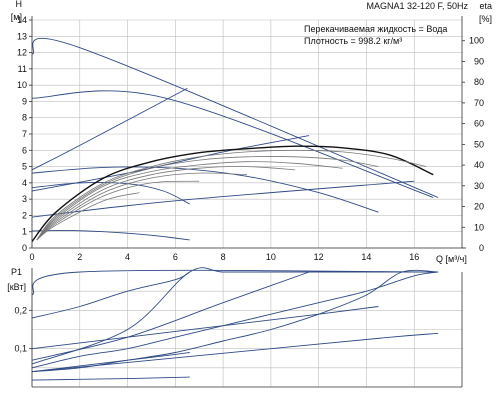 The height and width of the screenshot is (405, 500). What do you see at coordinates (479, 124) in the screenshot?
I see `eta-tick-label: 60` at bounding box center [479, 124].